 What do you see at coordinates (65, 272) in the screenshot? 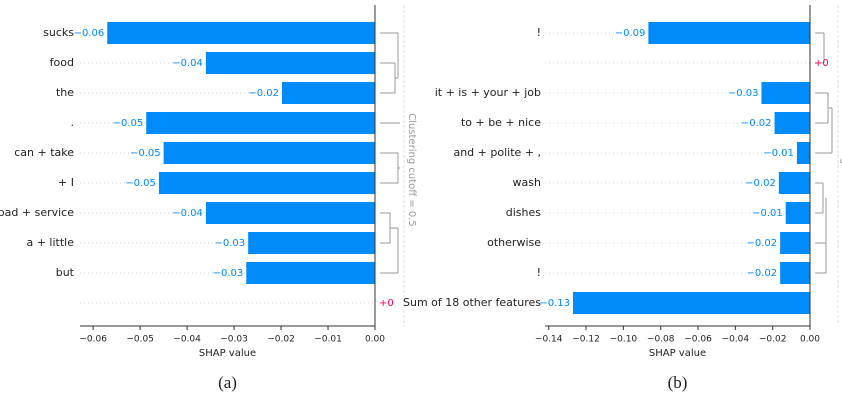
I see `row-label: but` at bounding box center [65, 272].